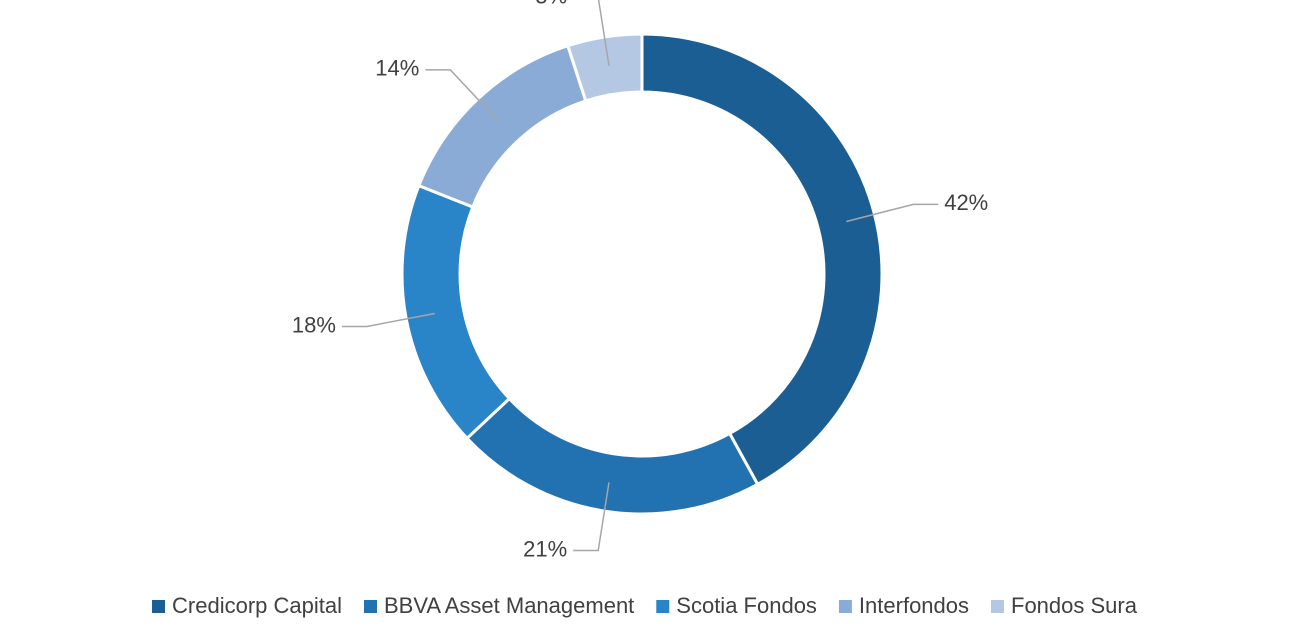 The width and height of the screenshot is (1289, 625). What do you see at coordinates (551, 4) in the screenshot?
I see `data-label: 5%` at bounding box center [551, 4].